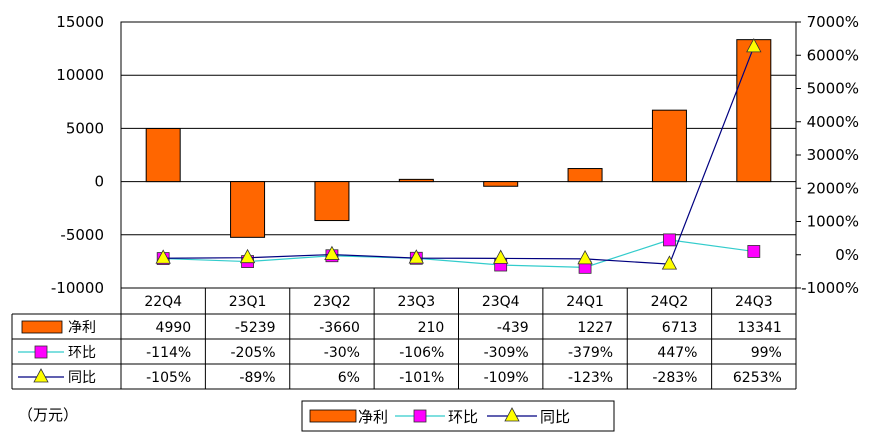  What do you see at coordinates (416, 180) in the screenshot?
I see `bar-23Q3` at bounding box center [416, 180].